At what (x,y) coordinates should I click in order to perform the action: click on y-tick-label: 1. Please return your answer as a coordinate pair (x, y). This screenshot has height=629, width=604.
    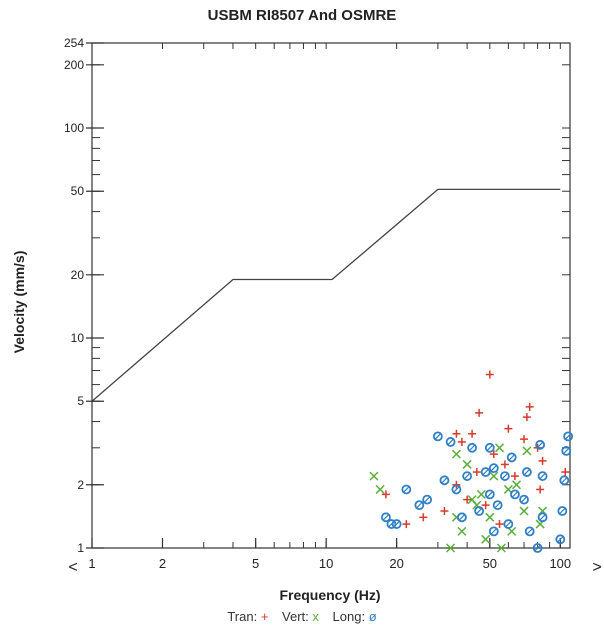
    Looking at the image, I should click on (80, 548).